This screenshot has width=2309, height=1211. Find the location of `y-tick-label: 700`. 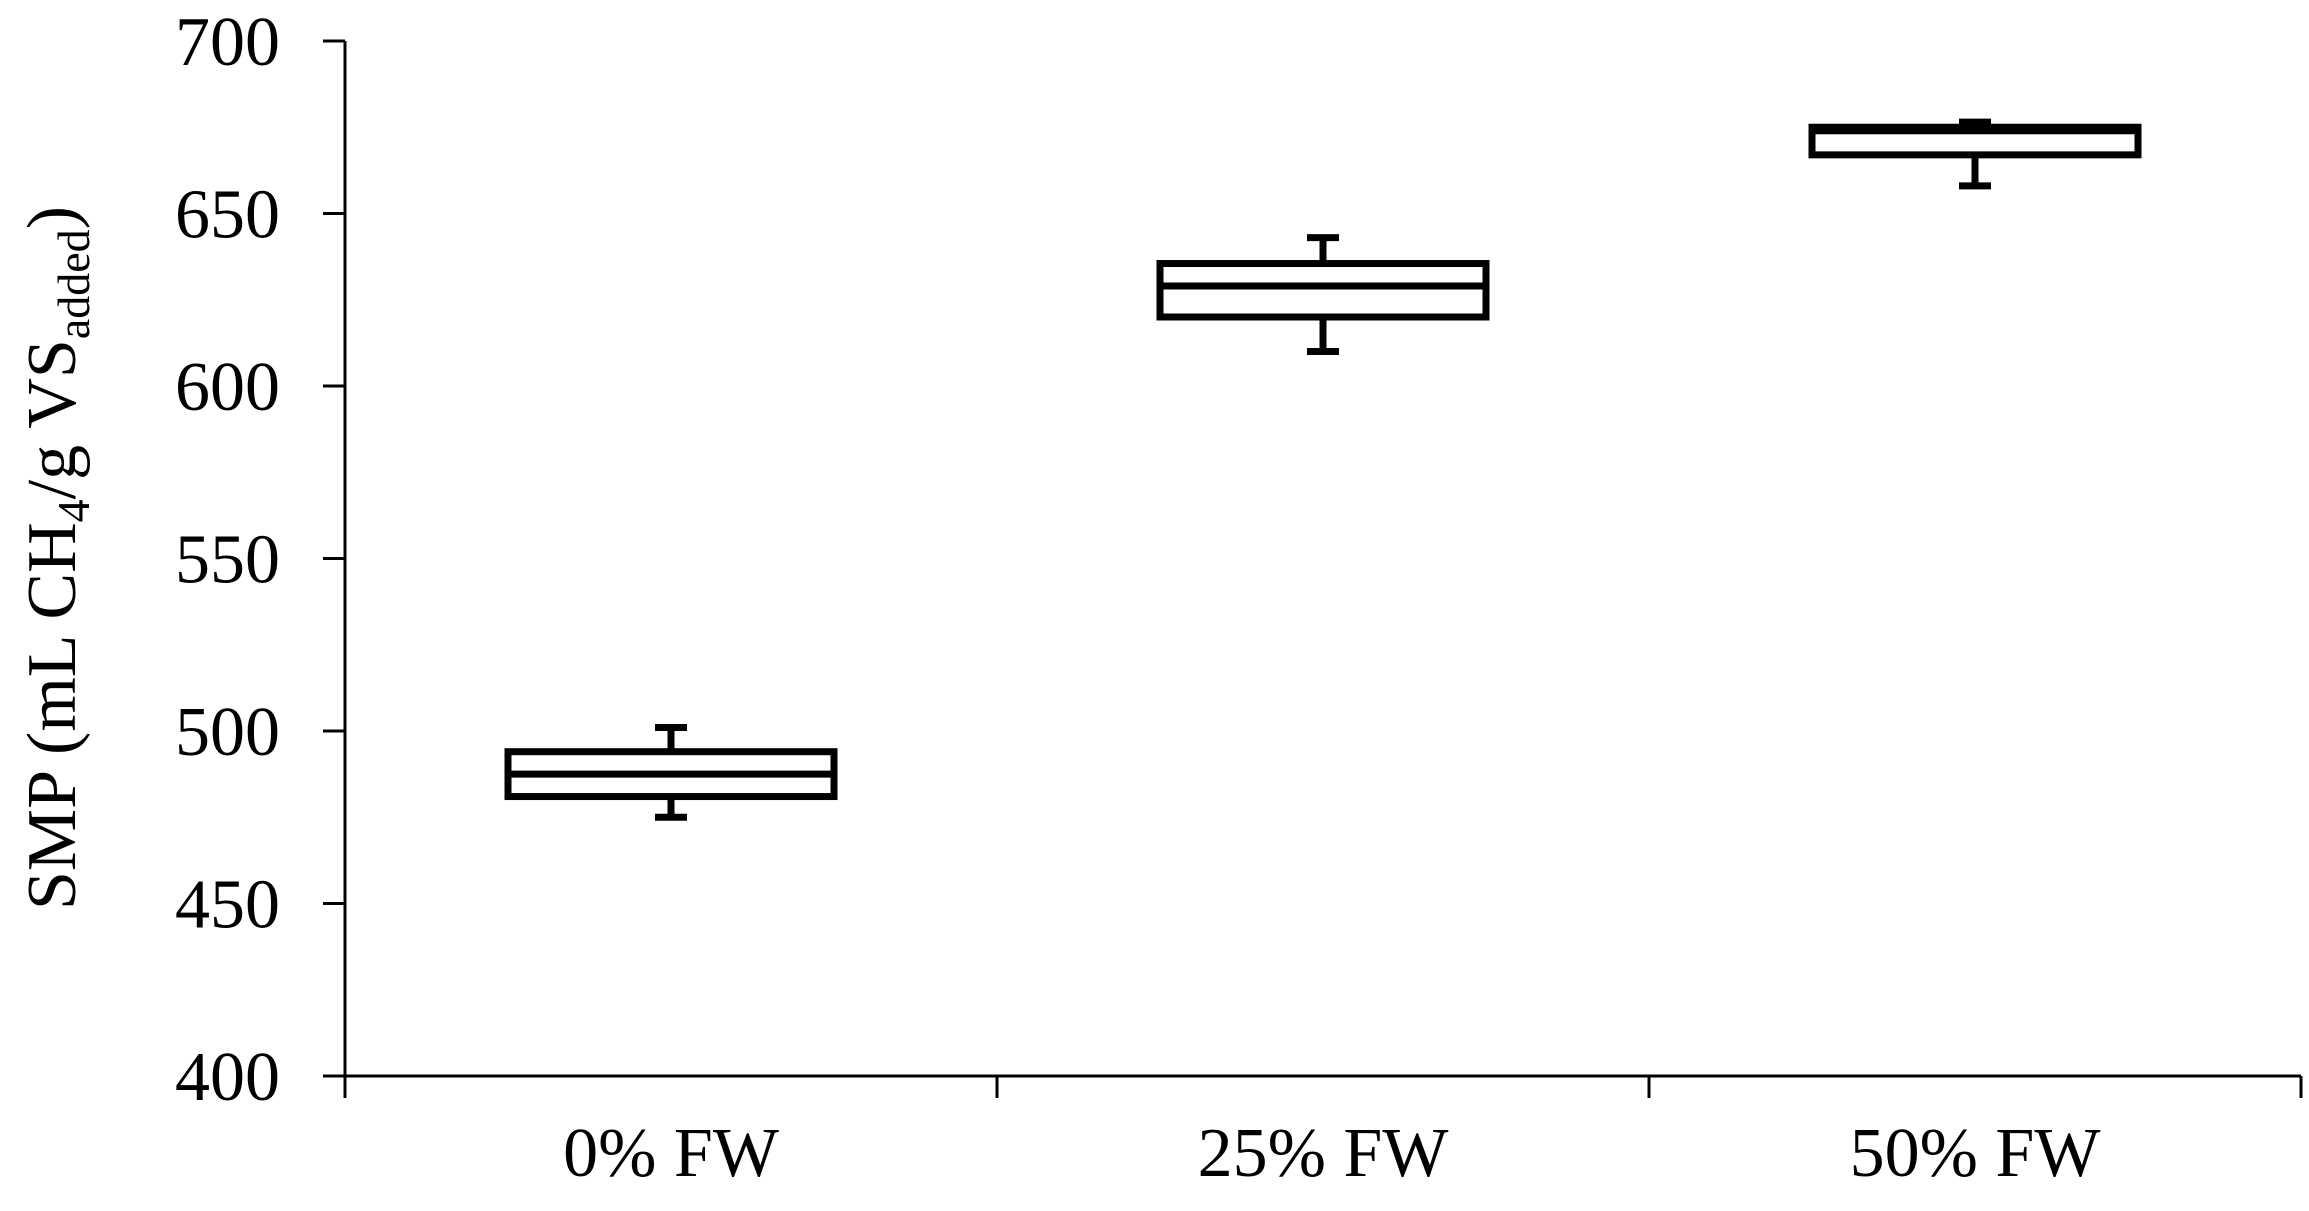

y-tick-label: 700 is located at coordinates (227, 42).